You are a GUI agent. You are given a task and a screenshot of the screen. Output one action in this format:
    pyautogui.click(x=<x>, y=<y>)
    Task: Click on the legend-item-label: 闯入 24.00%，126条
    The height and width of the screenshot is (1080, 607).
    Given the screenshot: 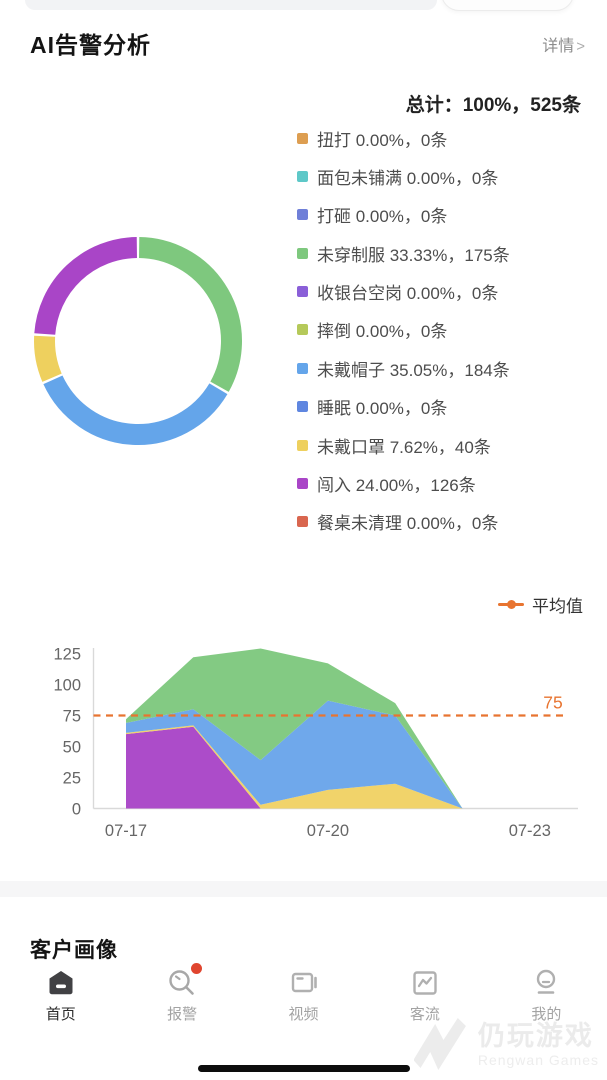 What is the action you would take?
    pyautogui.click(x=396, y=486)
    